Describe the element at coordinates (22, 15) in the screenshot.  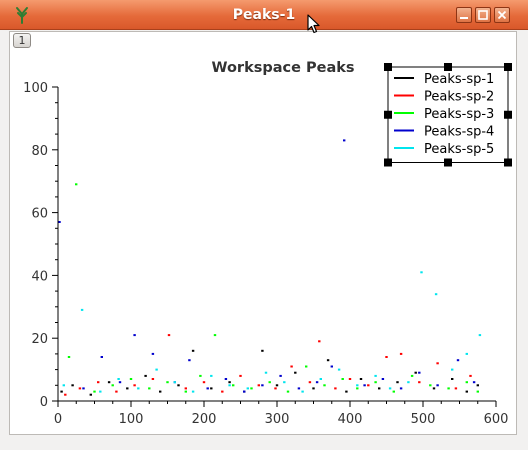
I see `plot-app-icon` at that location.